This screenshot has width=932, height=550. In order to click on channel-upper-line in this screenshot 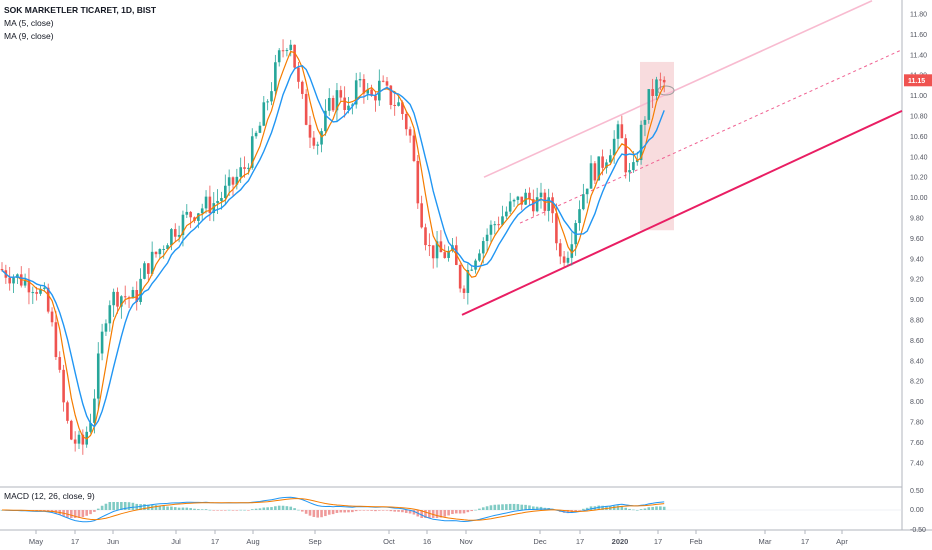, I will do `click(678, 89)`.